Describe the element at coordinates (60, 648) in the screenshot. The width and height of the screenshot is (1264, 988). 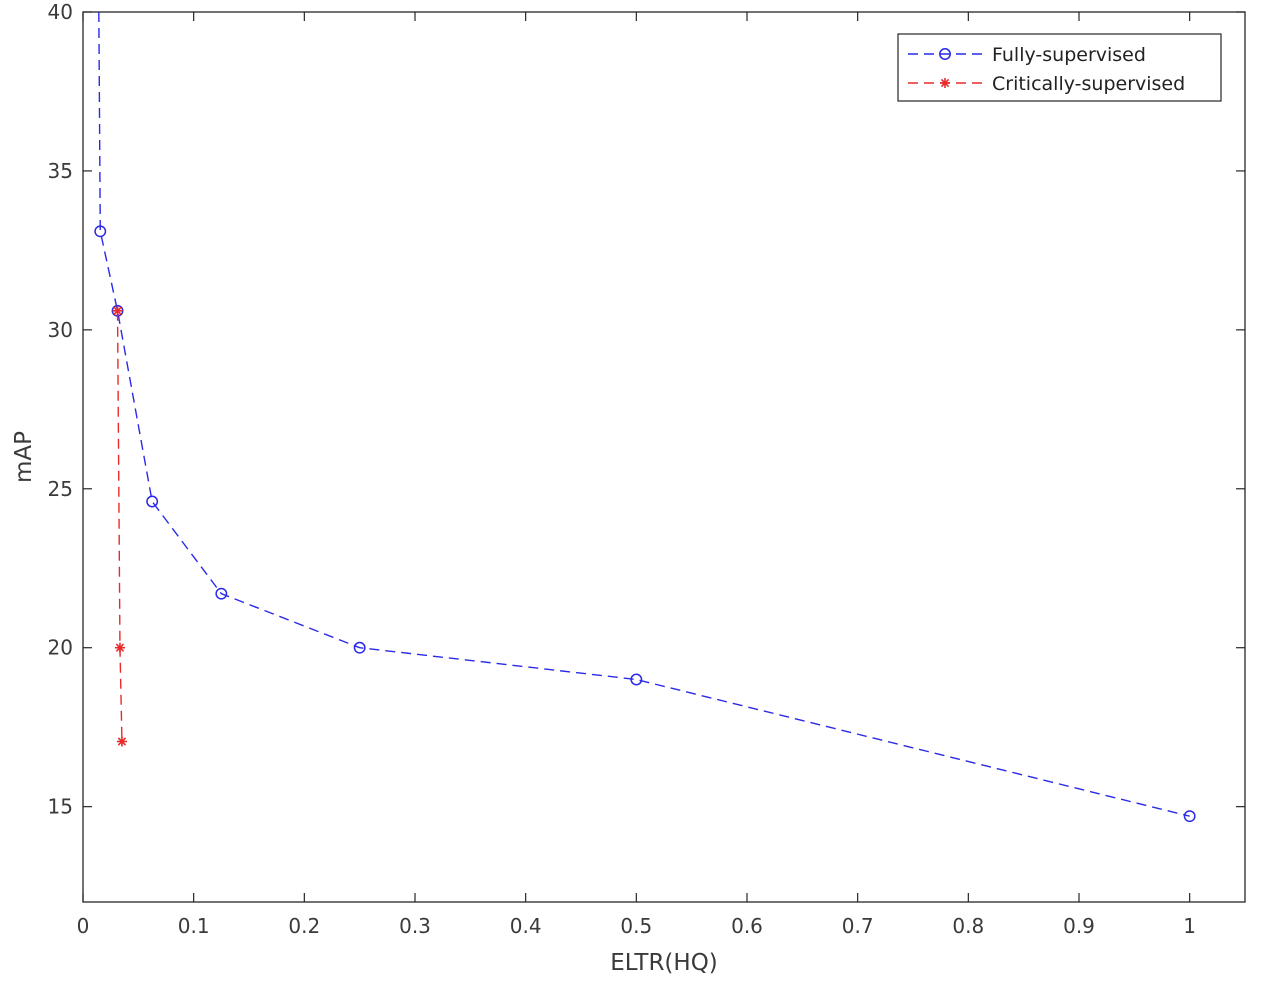
I see `y-tick-label: 20` at that location.